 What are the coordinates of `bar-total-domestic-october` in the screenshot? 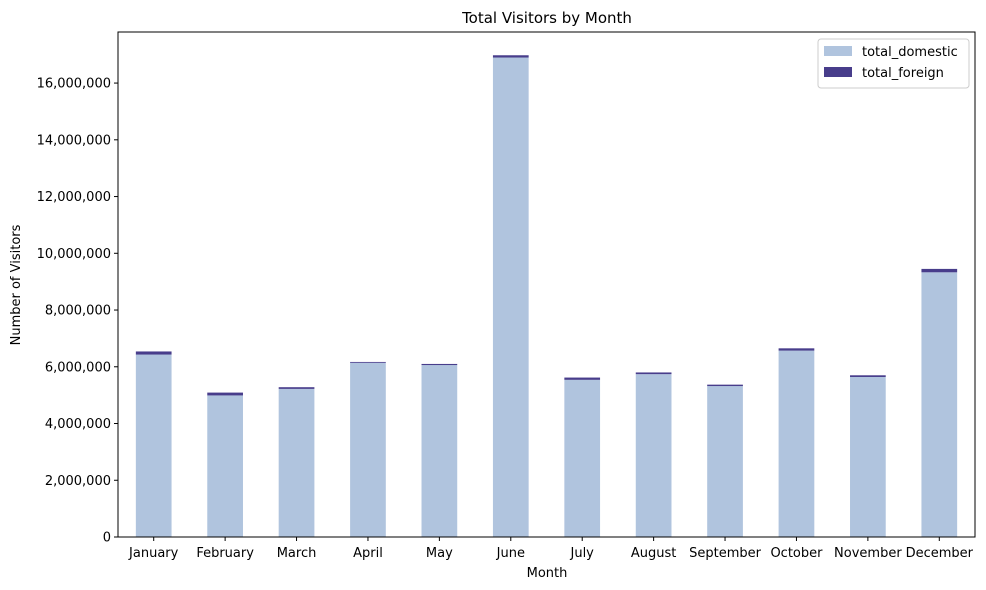 It's located at (796, 443).